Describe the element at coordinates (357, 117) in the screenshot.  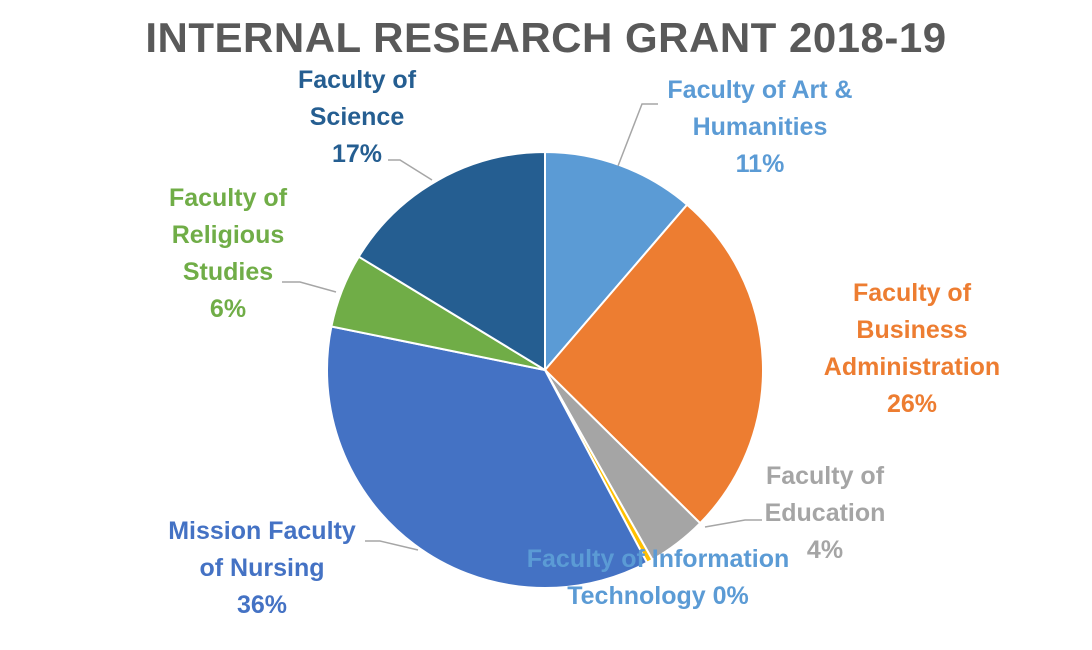
I see `slice-label: Faculty of Science 17%` at that location.